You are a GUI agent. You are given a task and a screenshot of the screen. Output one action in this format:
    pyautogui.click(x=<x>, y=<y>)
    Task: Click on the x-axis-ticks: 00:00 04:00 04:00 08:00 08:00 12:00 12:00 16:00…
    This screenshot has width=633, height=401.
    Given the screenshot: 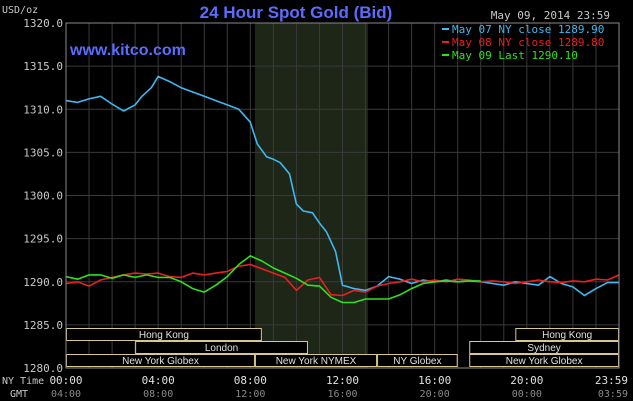 What is the action you would take?
    pyautogui.click(x=338, y=387)
    